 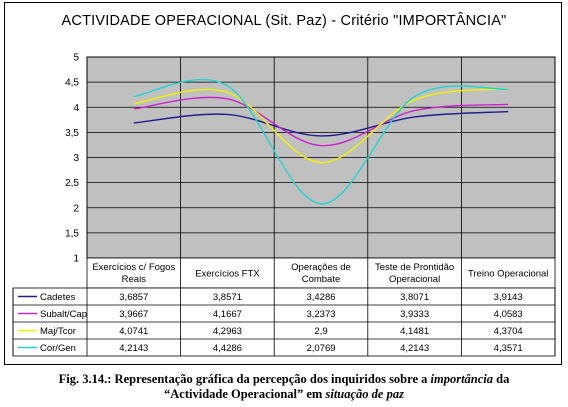 I want to click on x-category-label: Exercícios c/ Fogos, so click(x=133, y=267).